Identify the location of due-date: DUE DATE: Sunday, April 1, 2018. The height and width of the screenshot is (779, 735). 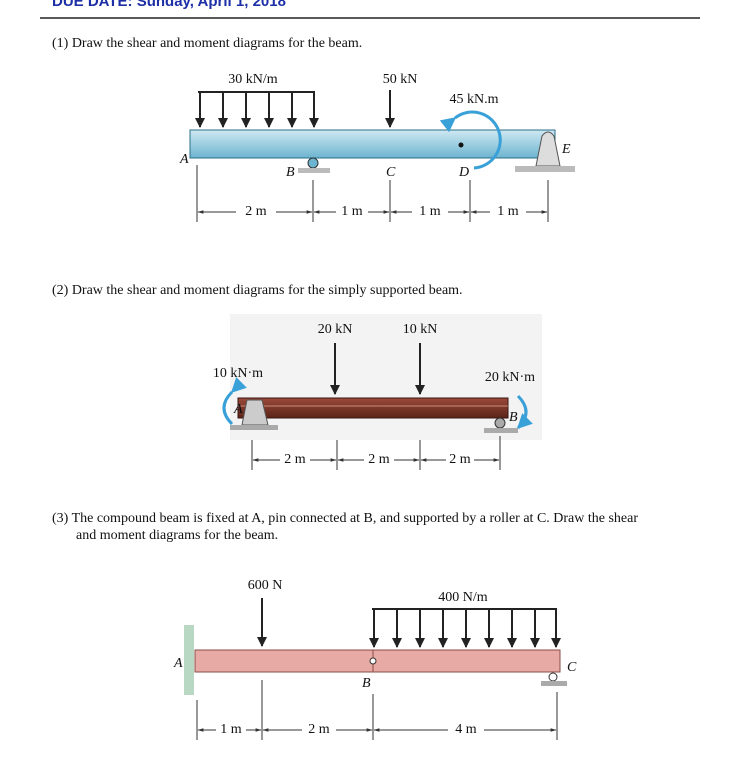
(169, 5).